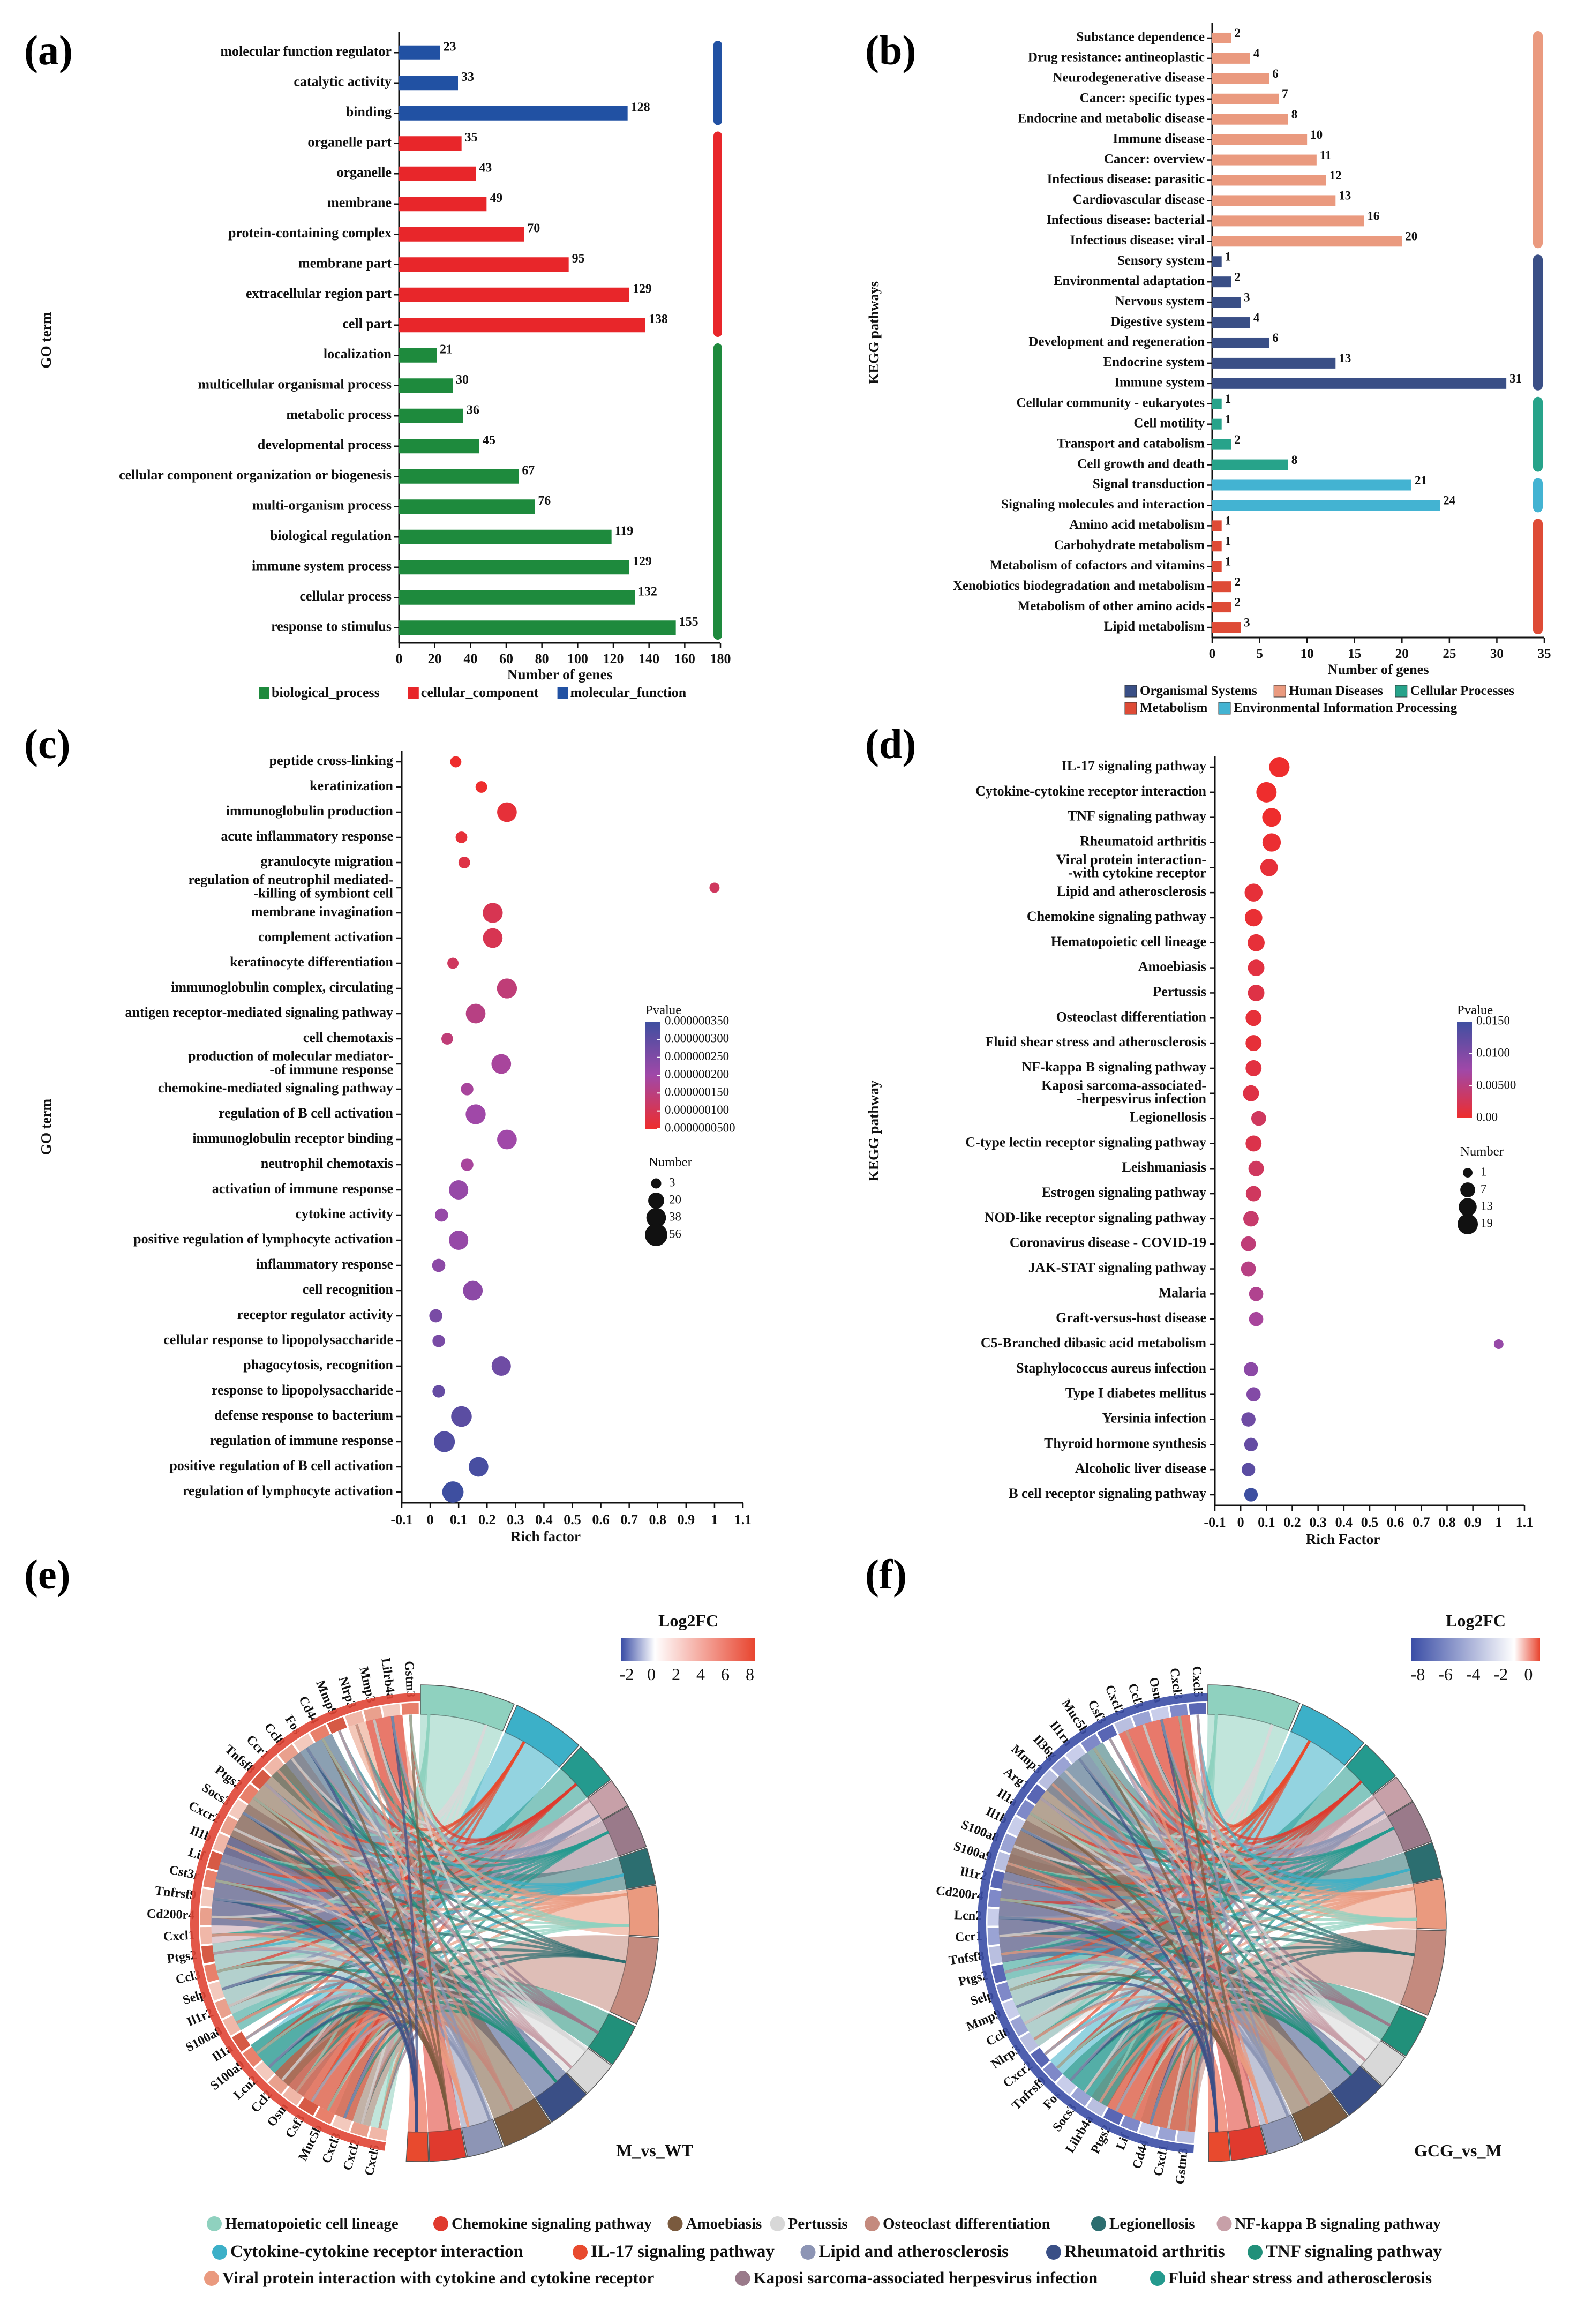 Image resolution: width=1585 pixels, height=2324 pixels. Describe the element at coordinates (966, 2223) in the screenshot. I see `legend-label: Osteoclast differentiation` at that location.